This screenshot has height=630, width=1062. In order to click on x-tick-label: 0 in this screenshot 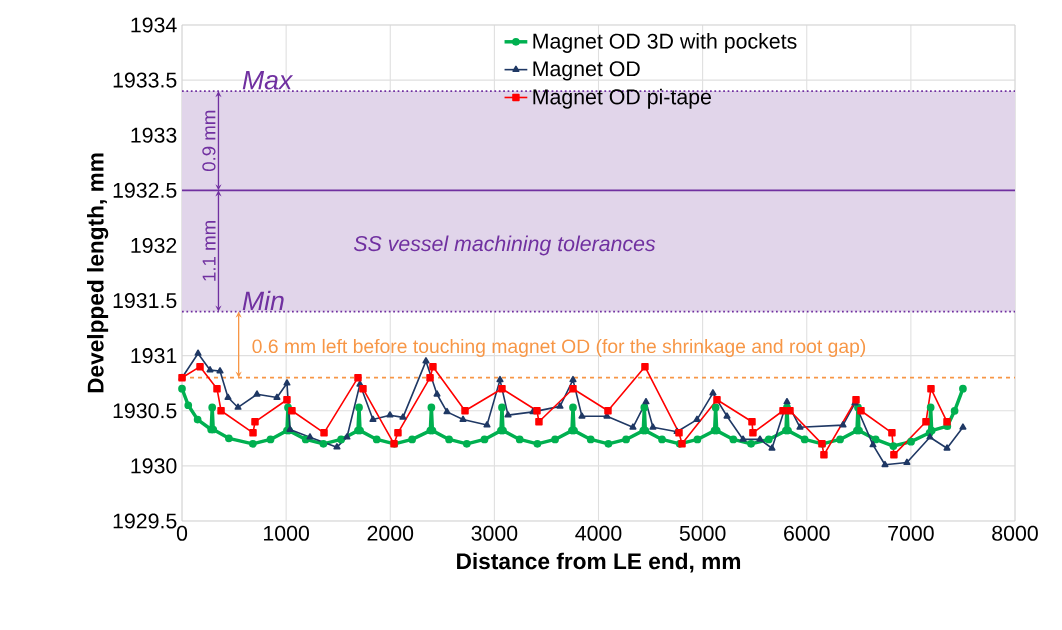, I will do `click(182, 533)`.